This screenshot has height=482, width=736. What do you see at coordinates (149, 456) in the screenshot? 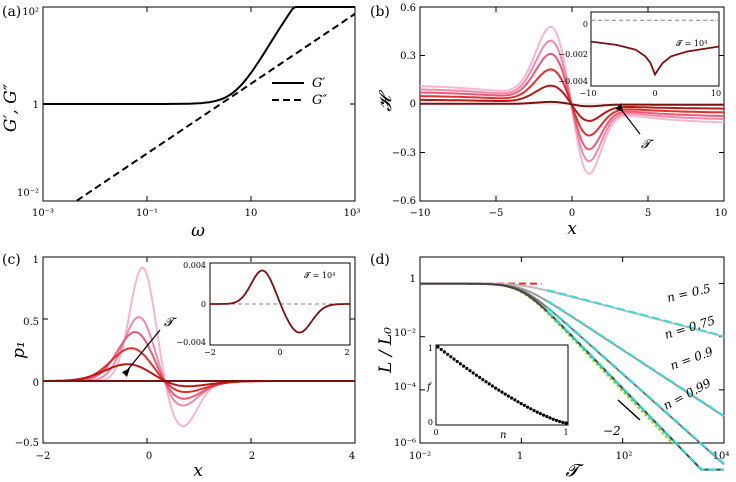
I see `c-xtick-1: 0` at bounding box center [149, 456].